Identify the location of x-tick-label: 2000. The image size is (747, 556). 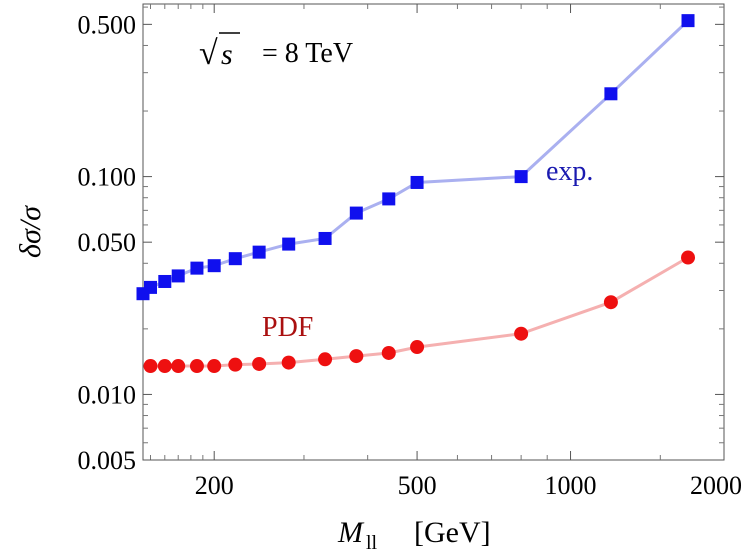
(716, 485).